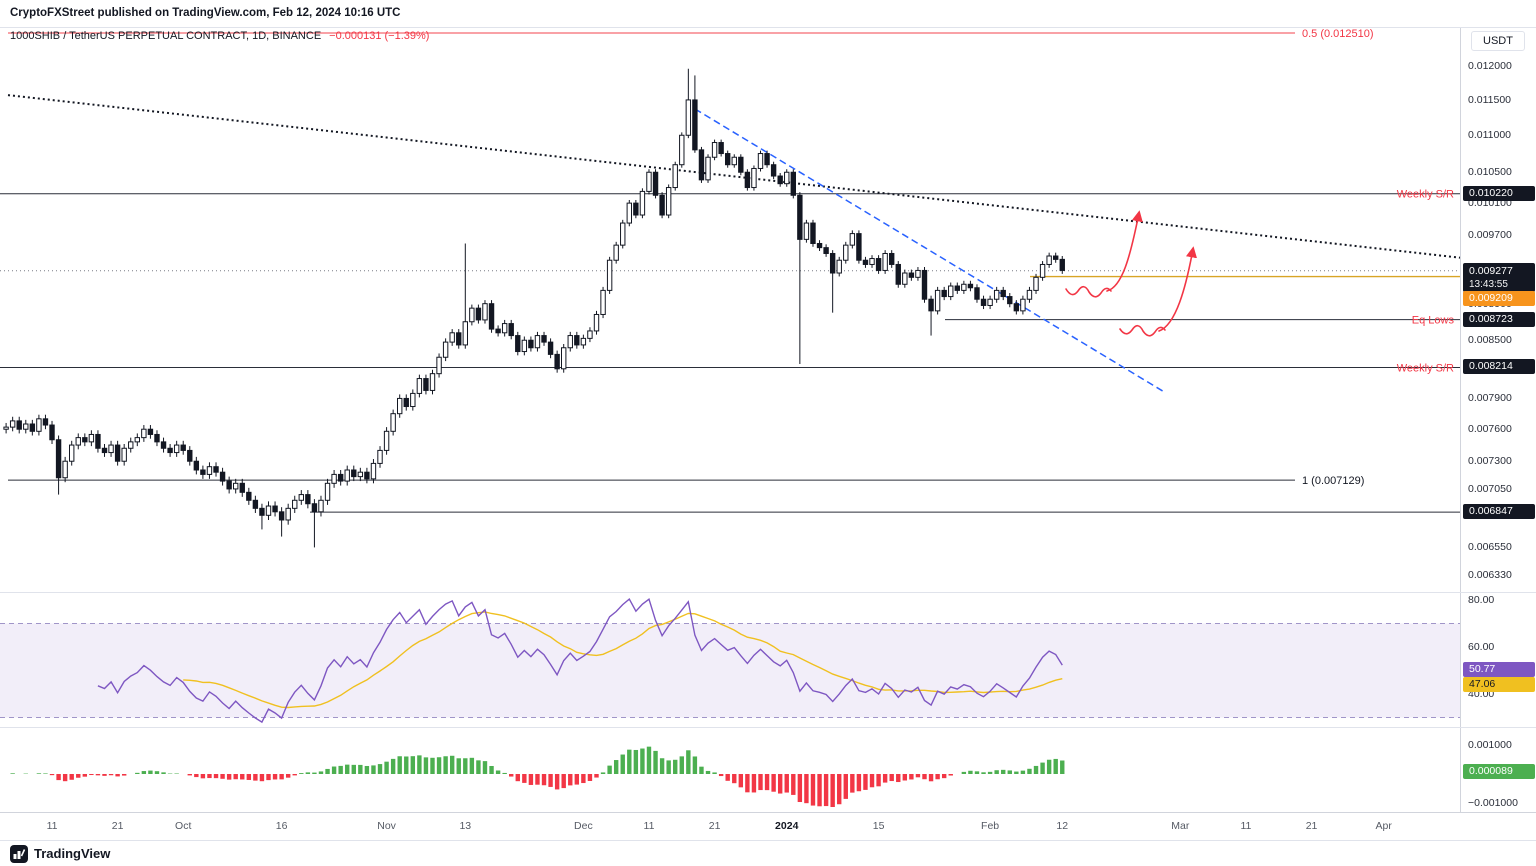 Image resolution: width=1536 pixels, height=866 pixels. Describe the element at coordinates (1062, 826) in the screenshot. I see `time-tick: 12` at that location.